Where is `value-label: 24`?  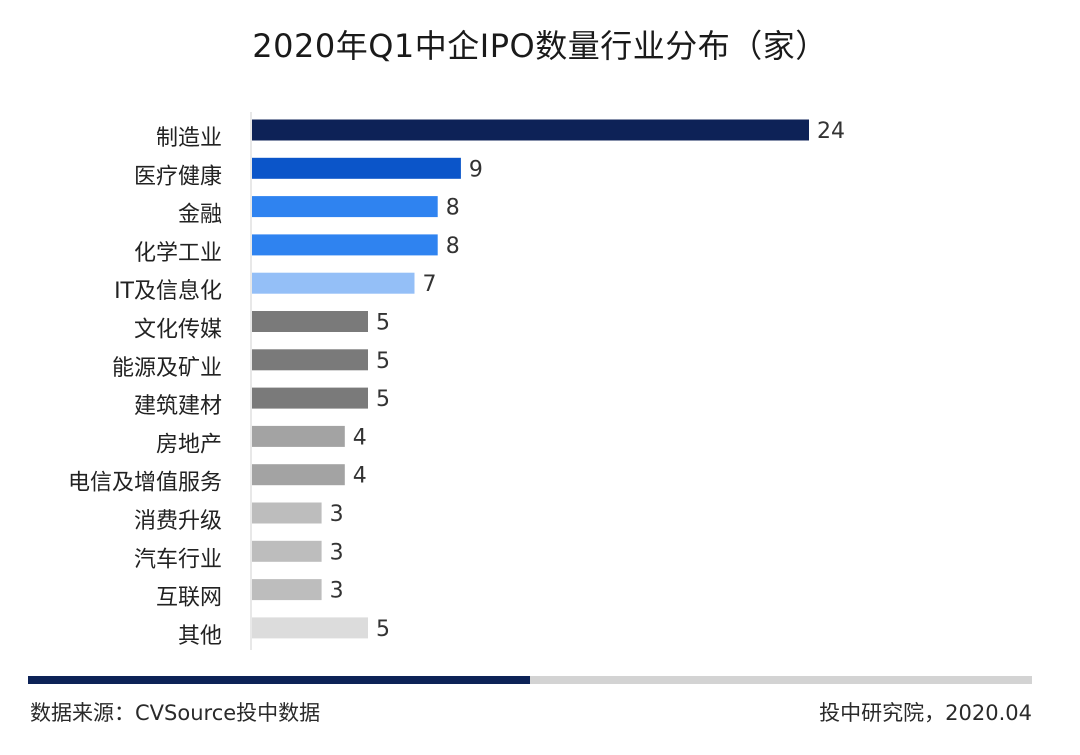 value-label: 24 is located at coordinates (831, 131).